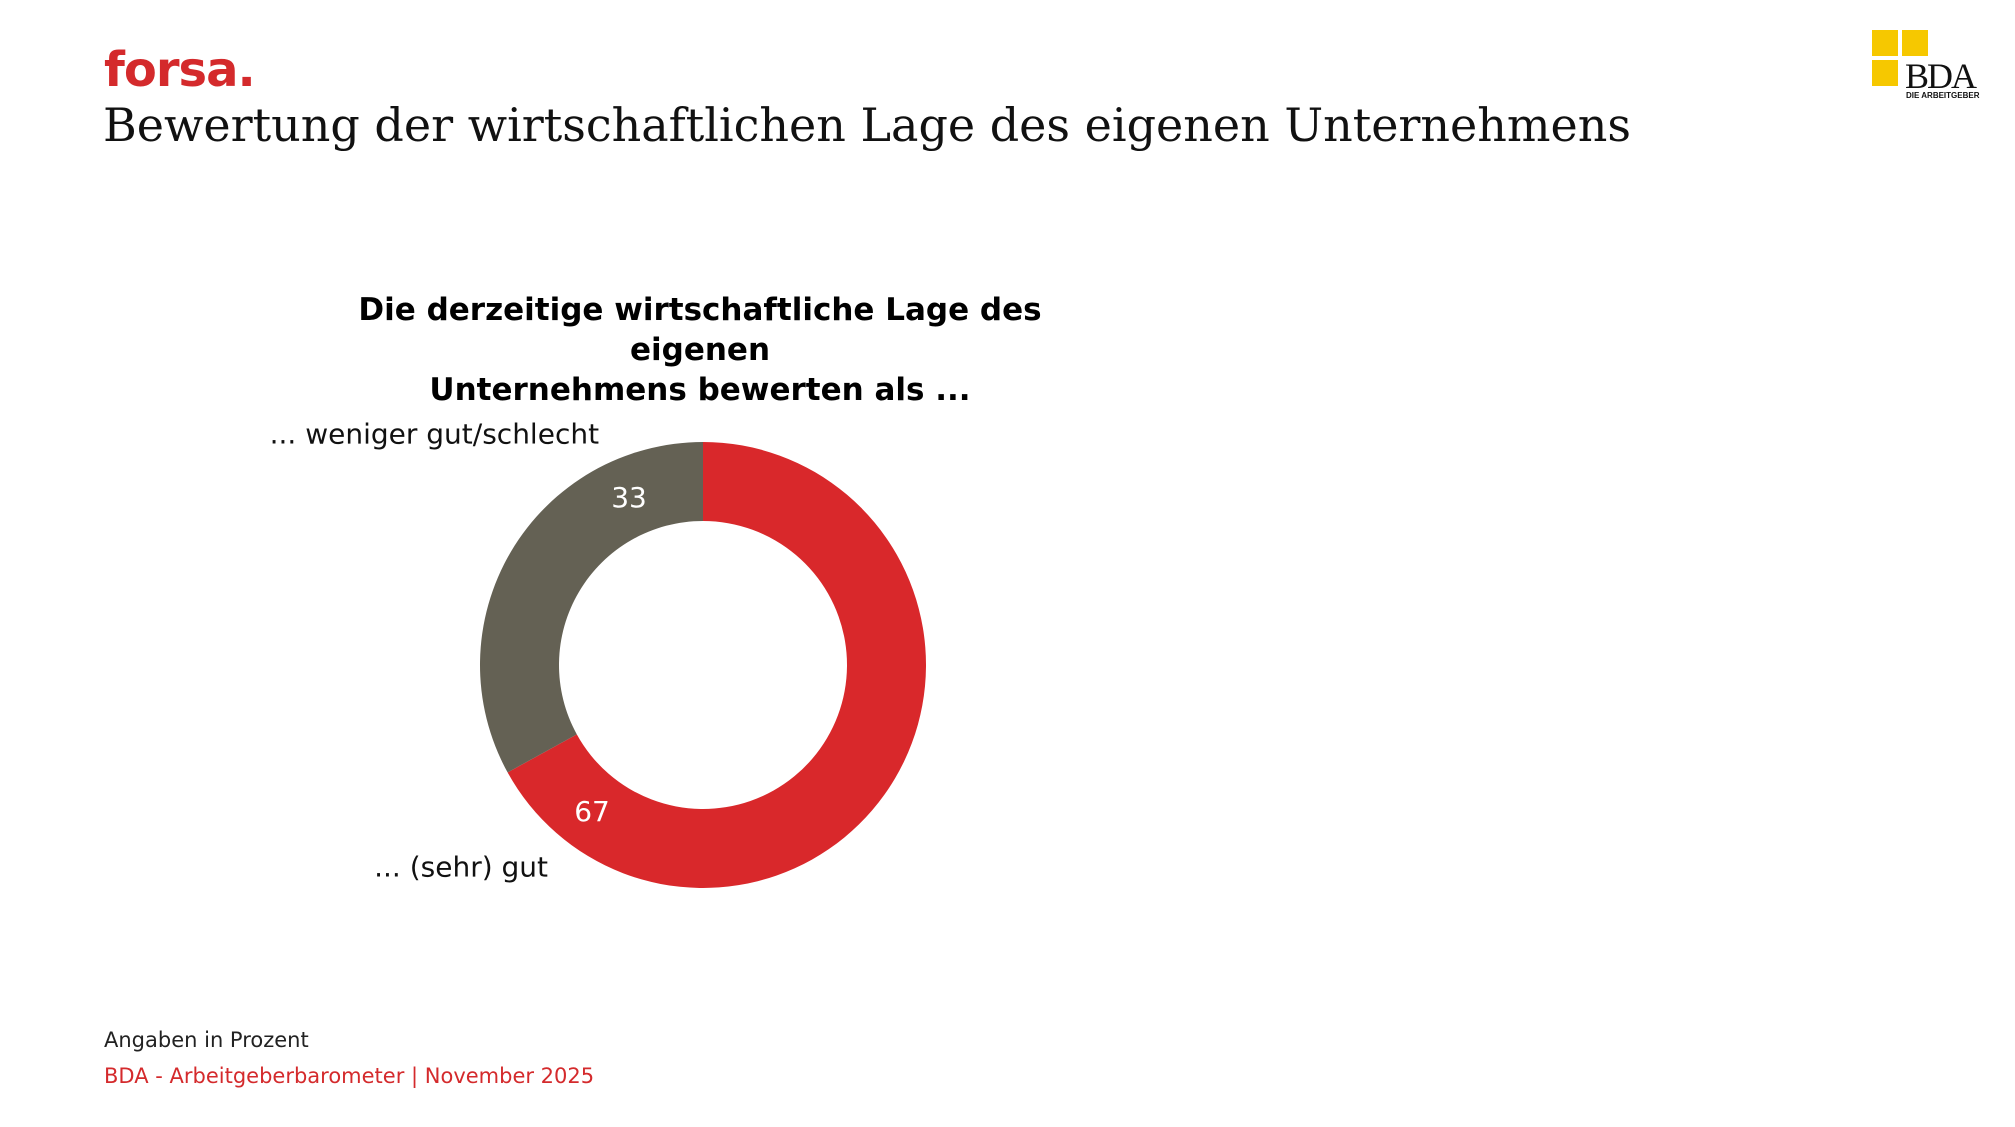 This screenshot has width=2015, height=1127. Describe the element at coordinates (206, 1040) in the screenshot. I see `footer-note: Angaben in Prozent` at that location.